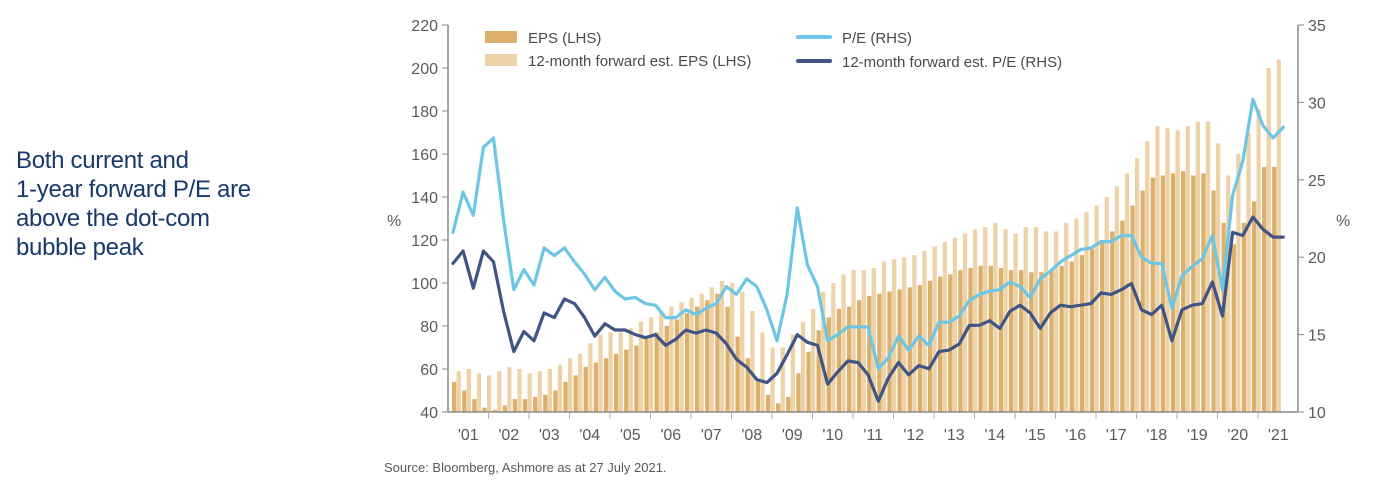 The height and width of the screenshot is (486, 1382). What do you see at coordinates (424, 26) in the screenshot?
I see `left-axis-tick-label: 220` at bounding box center [424, 26].